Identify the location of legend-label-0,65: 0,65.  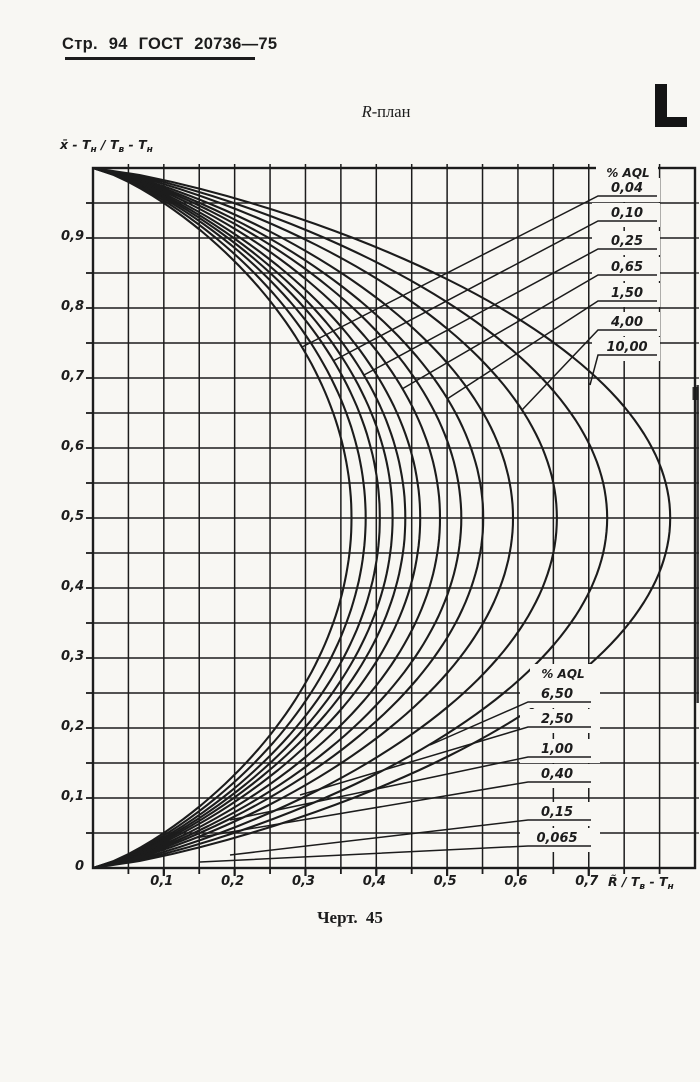
(627, 267).